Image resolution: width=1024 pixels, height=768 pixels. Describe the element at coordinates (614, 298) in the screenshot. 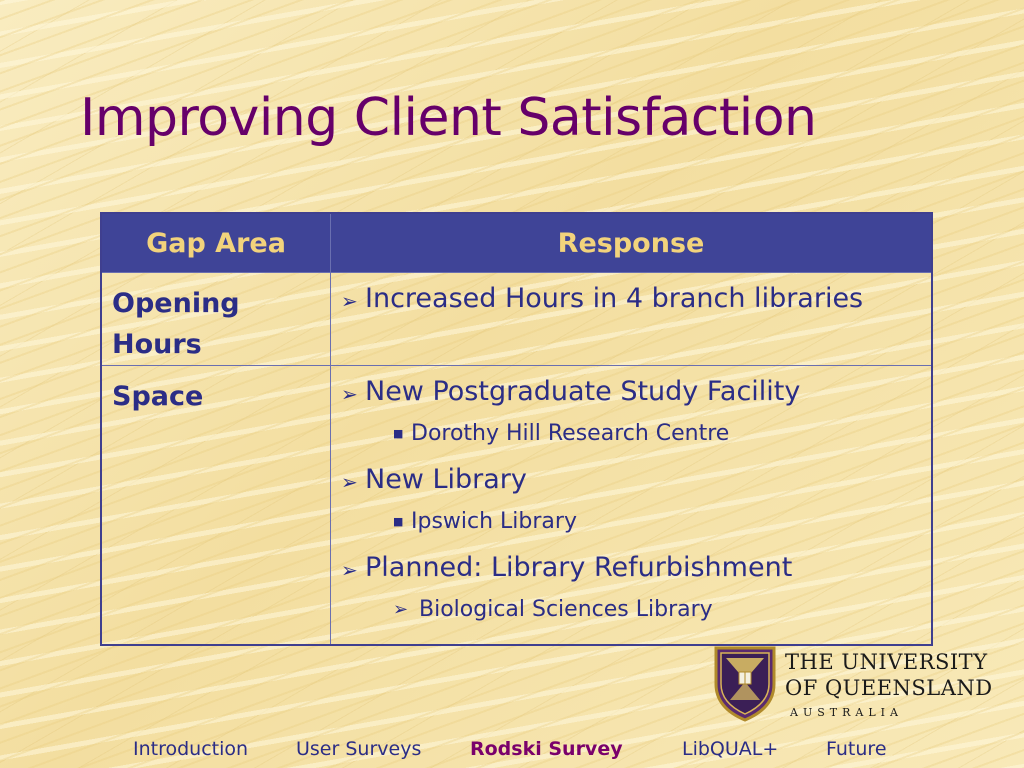

I see `response-item-text: Increased Hours in 4 branch libraries` at that location.